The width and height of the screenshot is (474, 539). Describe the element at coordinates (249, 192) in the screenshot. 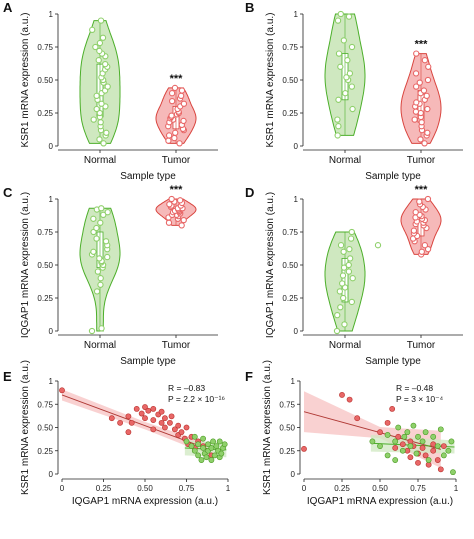

I see `panel-letter: D` at that location.